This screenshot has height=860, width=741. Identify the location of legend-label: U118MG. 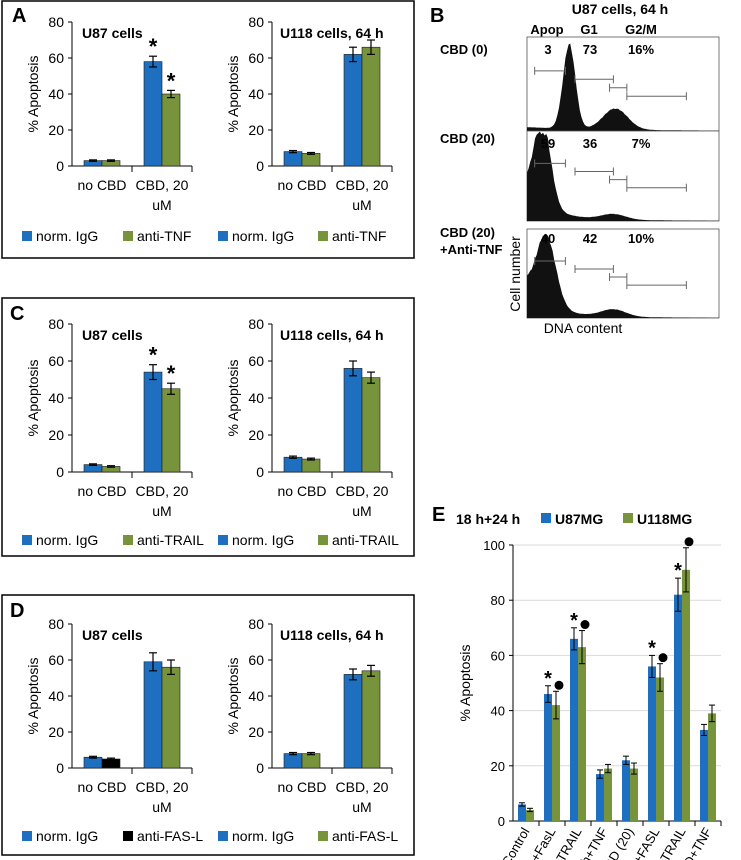
(664, 519).